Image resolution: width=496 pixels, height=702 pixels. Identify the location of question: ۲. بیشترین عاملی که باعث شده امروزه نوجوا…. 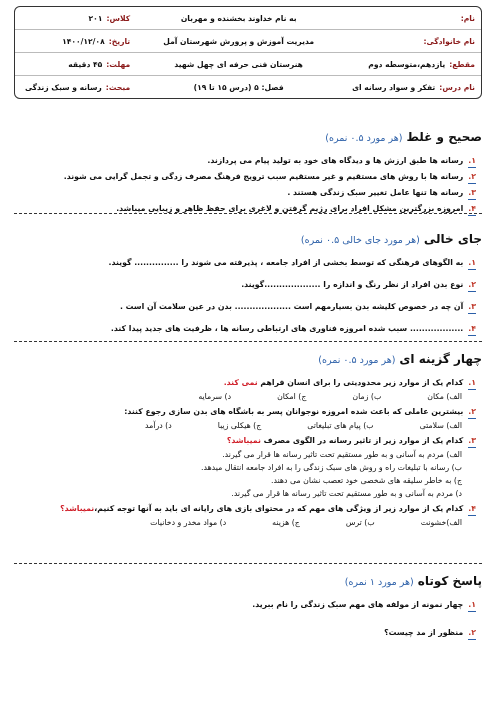
(245, 418).